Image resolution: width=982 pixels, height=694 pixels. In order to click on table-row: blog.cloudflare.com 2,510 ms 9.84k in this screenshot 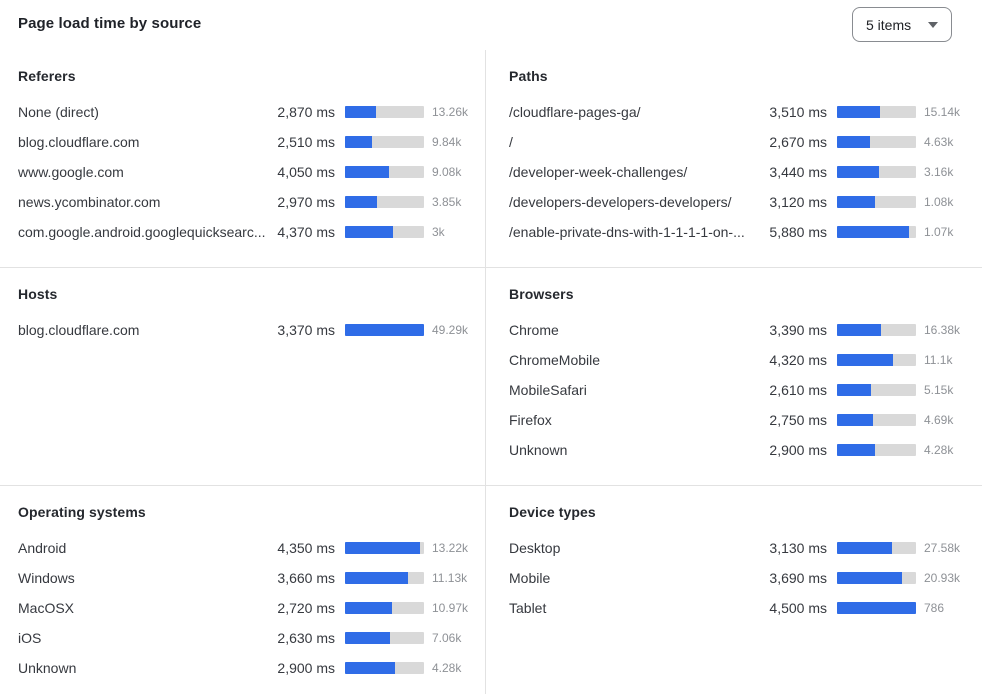, I will do `click(247, 142)`.